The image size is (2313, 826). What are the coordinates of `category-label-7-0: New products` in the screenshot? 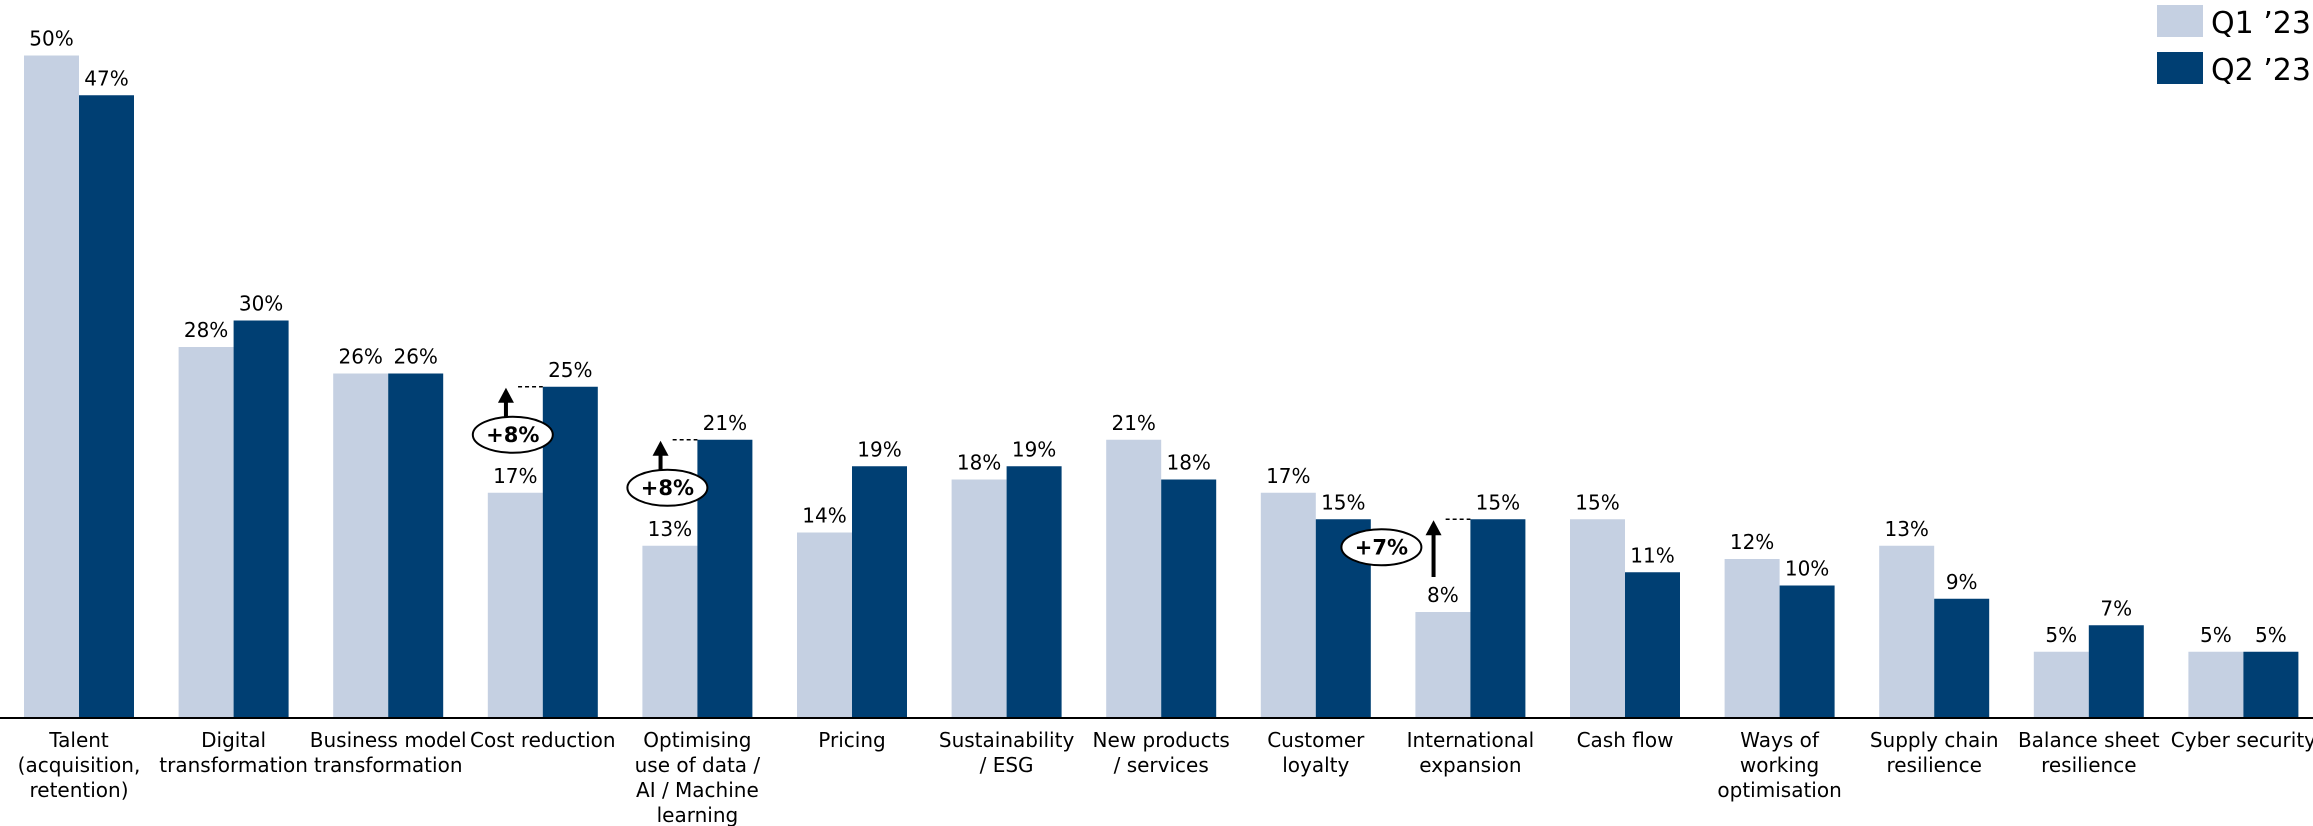 It's located at (1161, 740).